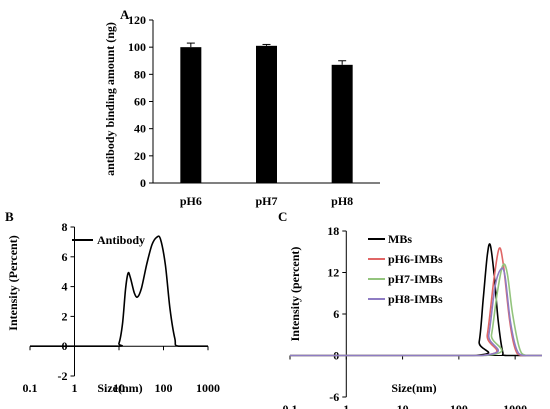 Image resolution: width=550 pixels, height=409 pixels. I want to click on panel-b-x-tick-label: 10, so click(119, 388).